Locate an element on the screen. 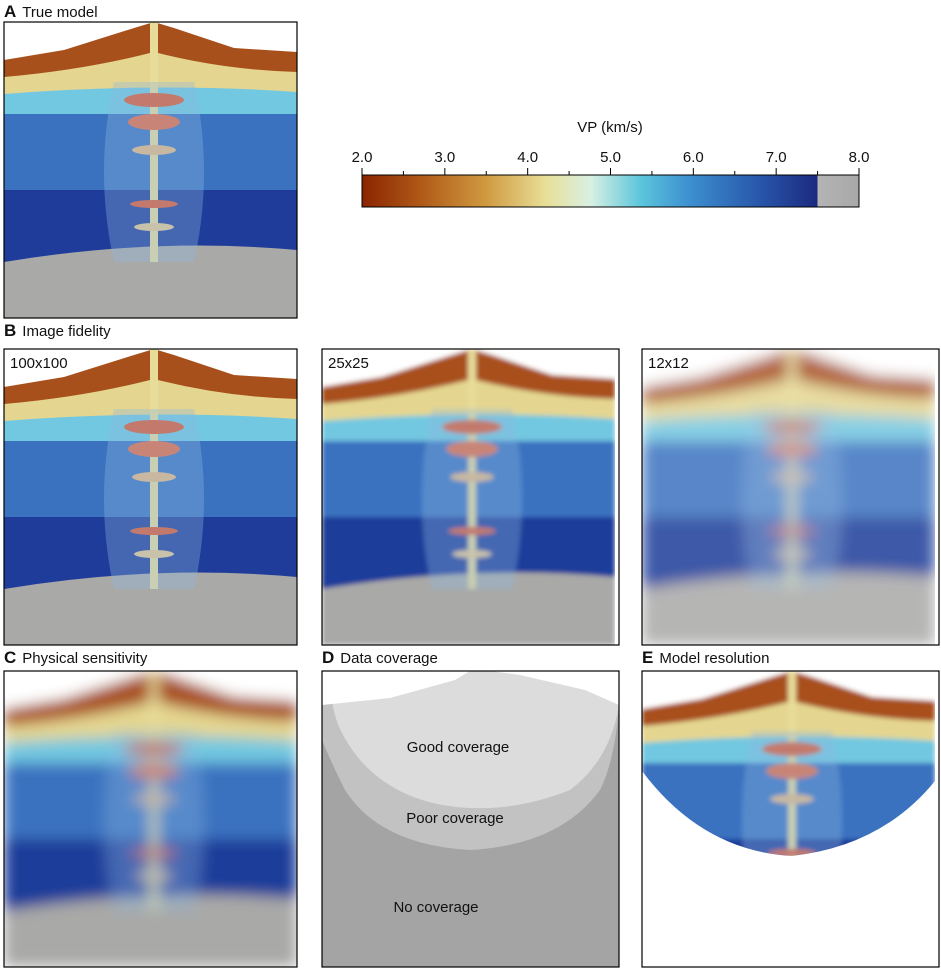 The width and height of the screenshot is (941, 971). panel-label: E Model resolution is located at coordinates (705, 657).